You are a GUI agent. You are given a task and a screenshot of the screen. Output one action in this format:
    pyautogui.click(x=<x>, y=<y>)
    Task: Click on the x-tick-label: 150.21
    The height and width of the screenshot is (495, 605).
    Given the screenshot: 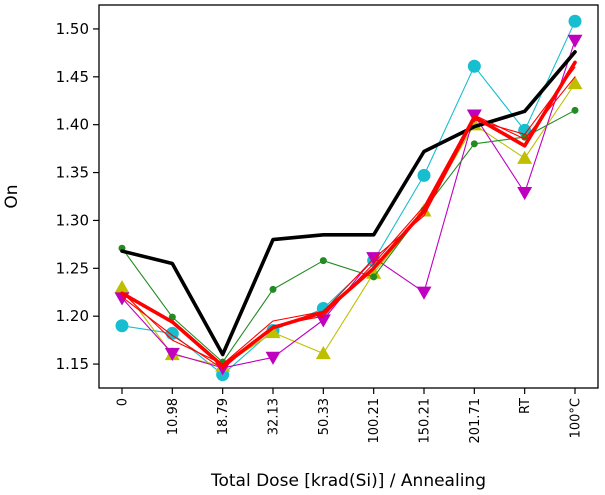 What is the action you would take?
    pyautogui.click(x=425, y=421)
    